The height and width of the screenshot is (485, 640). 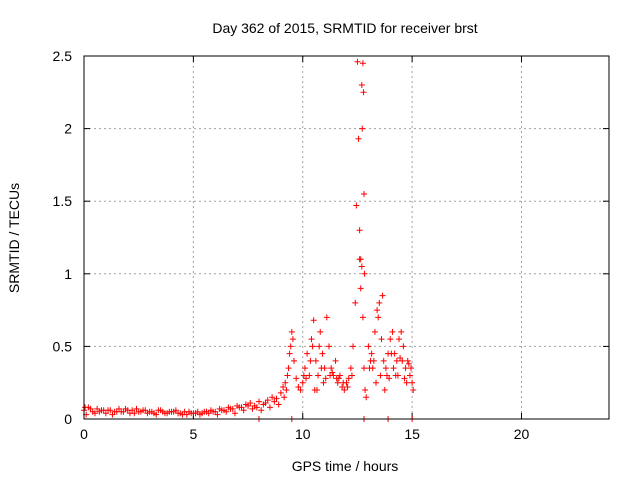 I want to click on y-tick-label: 2.5, so click(x=63, y=56).